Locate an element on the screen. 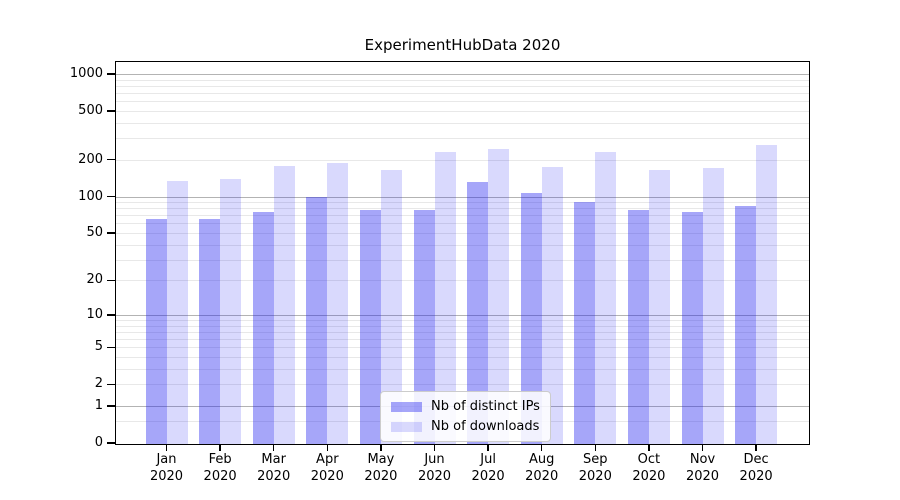 This screenshot has height=500, width=900. legend-item-downloads: Nb of downloads is located at coordinates (465, 426).